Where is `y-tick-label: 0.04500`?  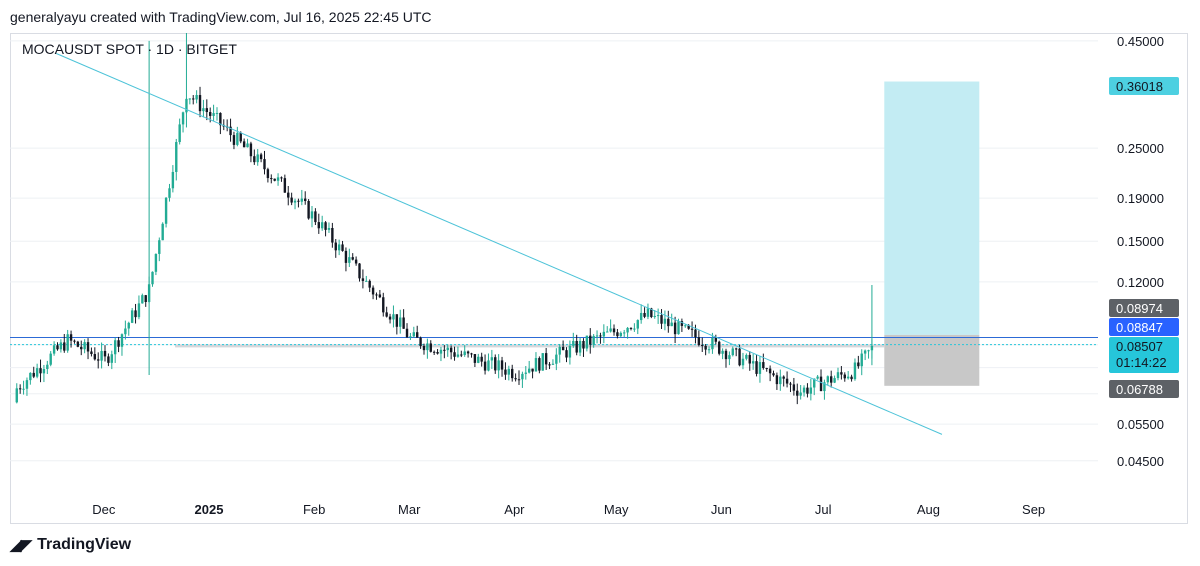 y-tick-label: 0.04500 is located at coordinates (1140, 461).